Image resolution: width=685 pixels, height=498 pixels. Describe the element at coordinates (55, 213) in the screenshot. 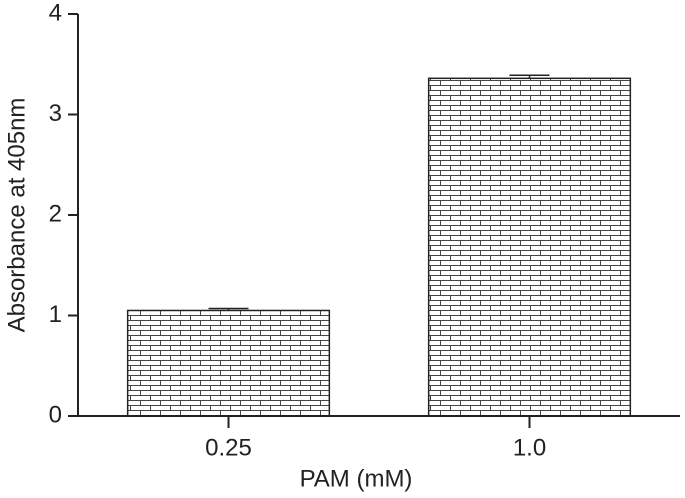

I see `y-tick-label: 2` at that location.